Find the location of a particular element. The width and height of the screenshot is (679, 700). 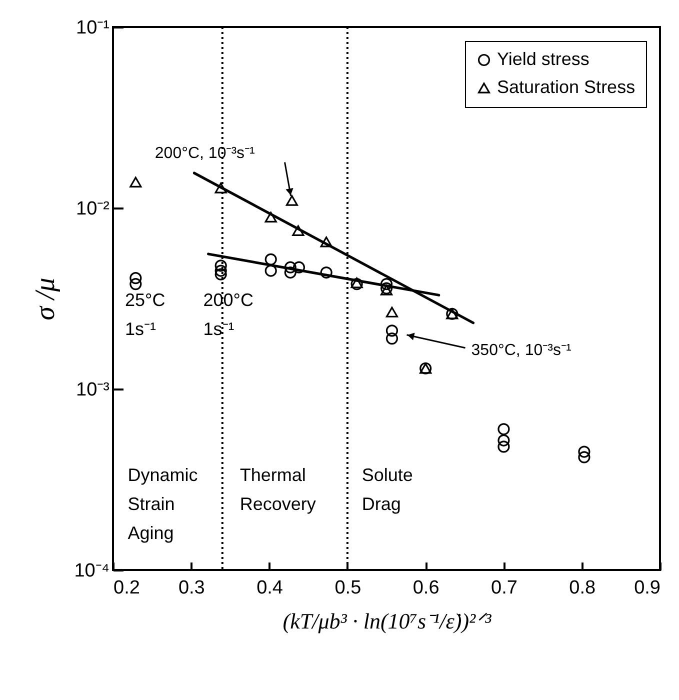

x-axis-title: (kT/μb³ · ln(10⁷s⁻¹/ε̇))²ᐟ³ is located at coordinates (387, 621).